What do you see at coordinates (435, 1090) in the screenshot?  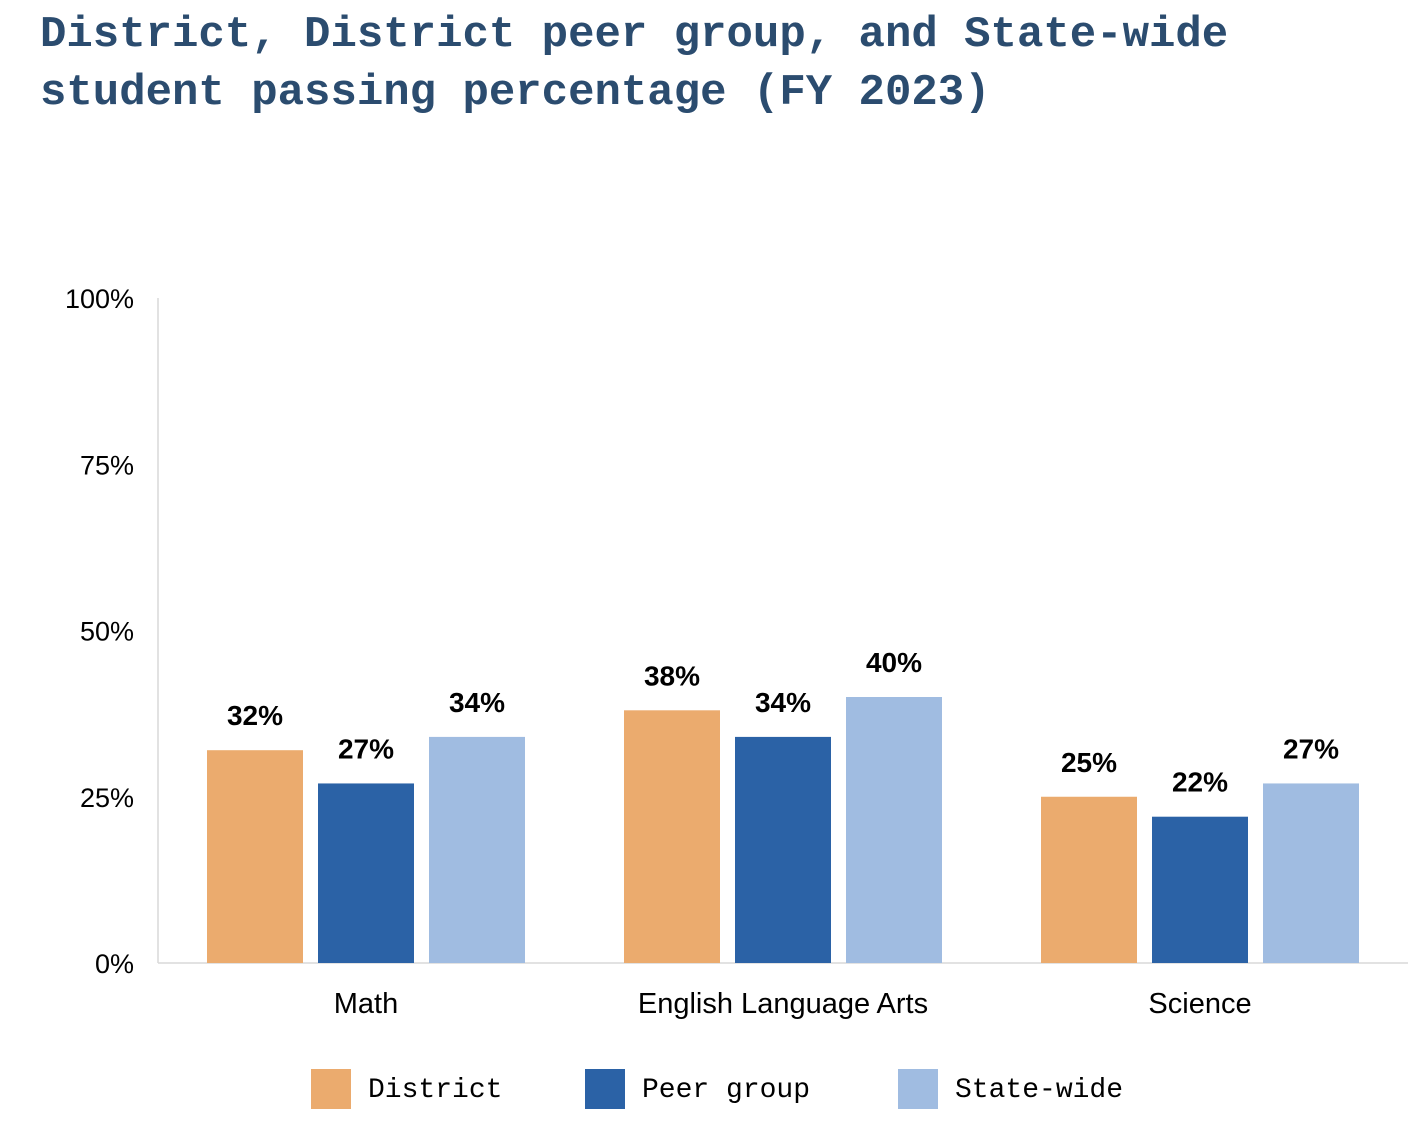 I see `legend-label: District` at bounding box center [435, 1090].